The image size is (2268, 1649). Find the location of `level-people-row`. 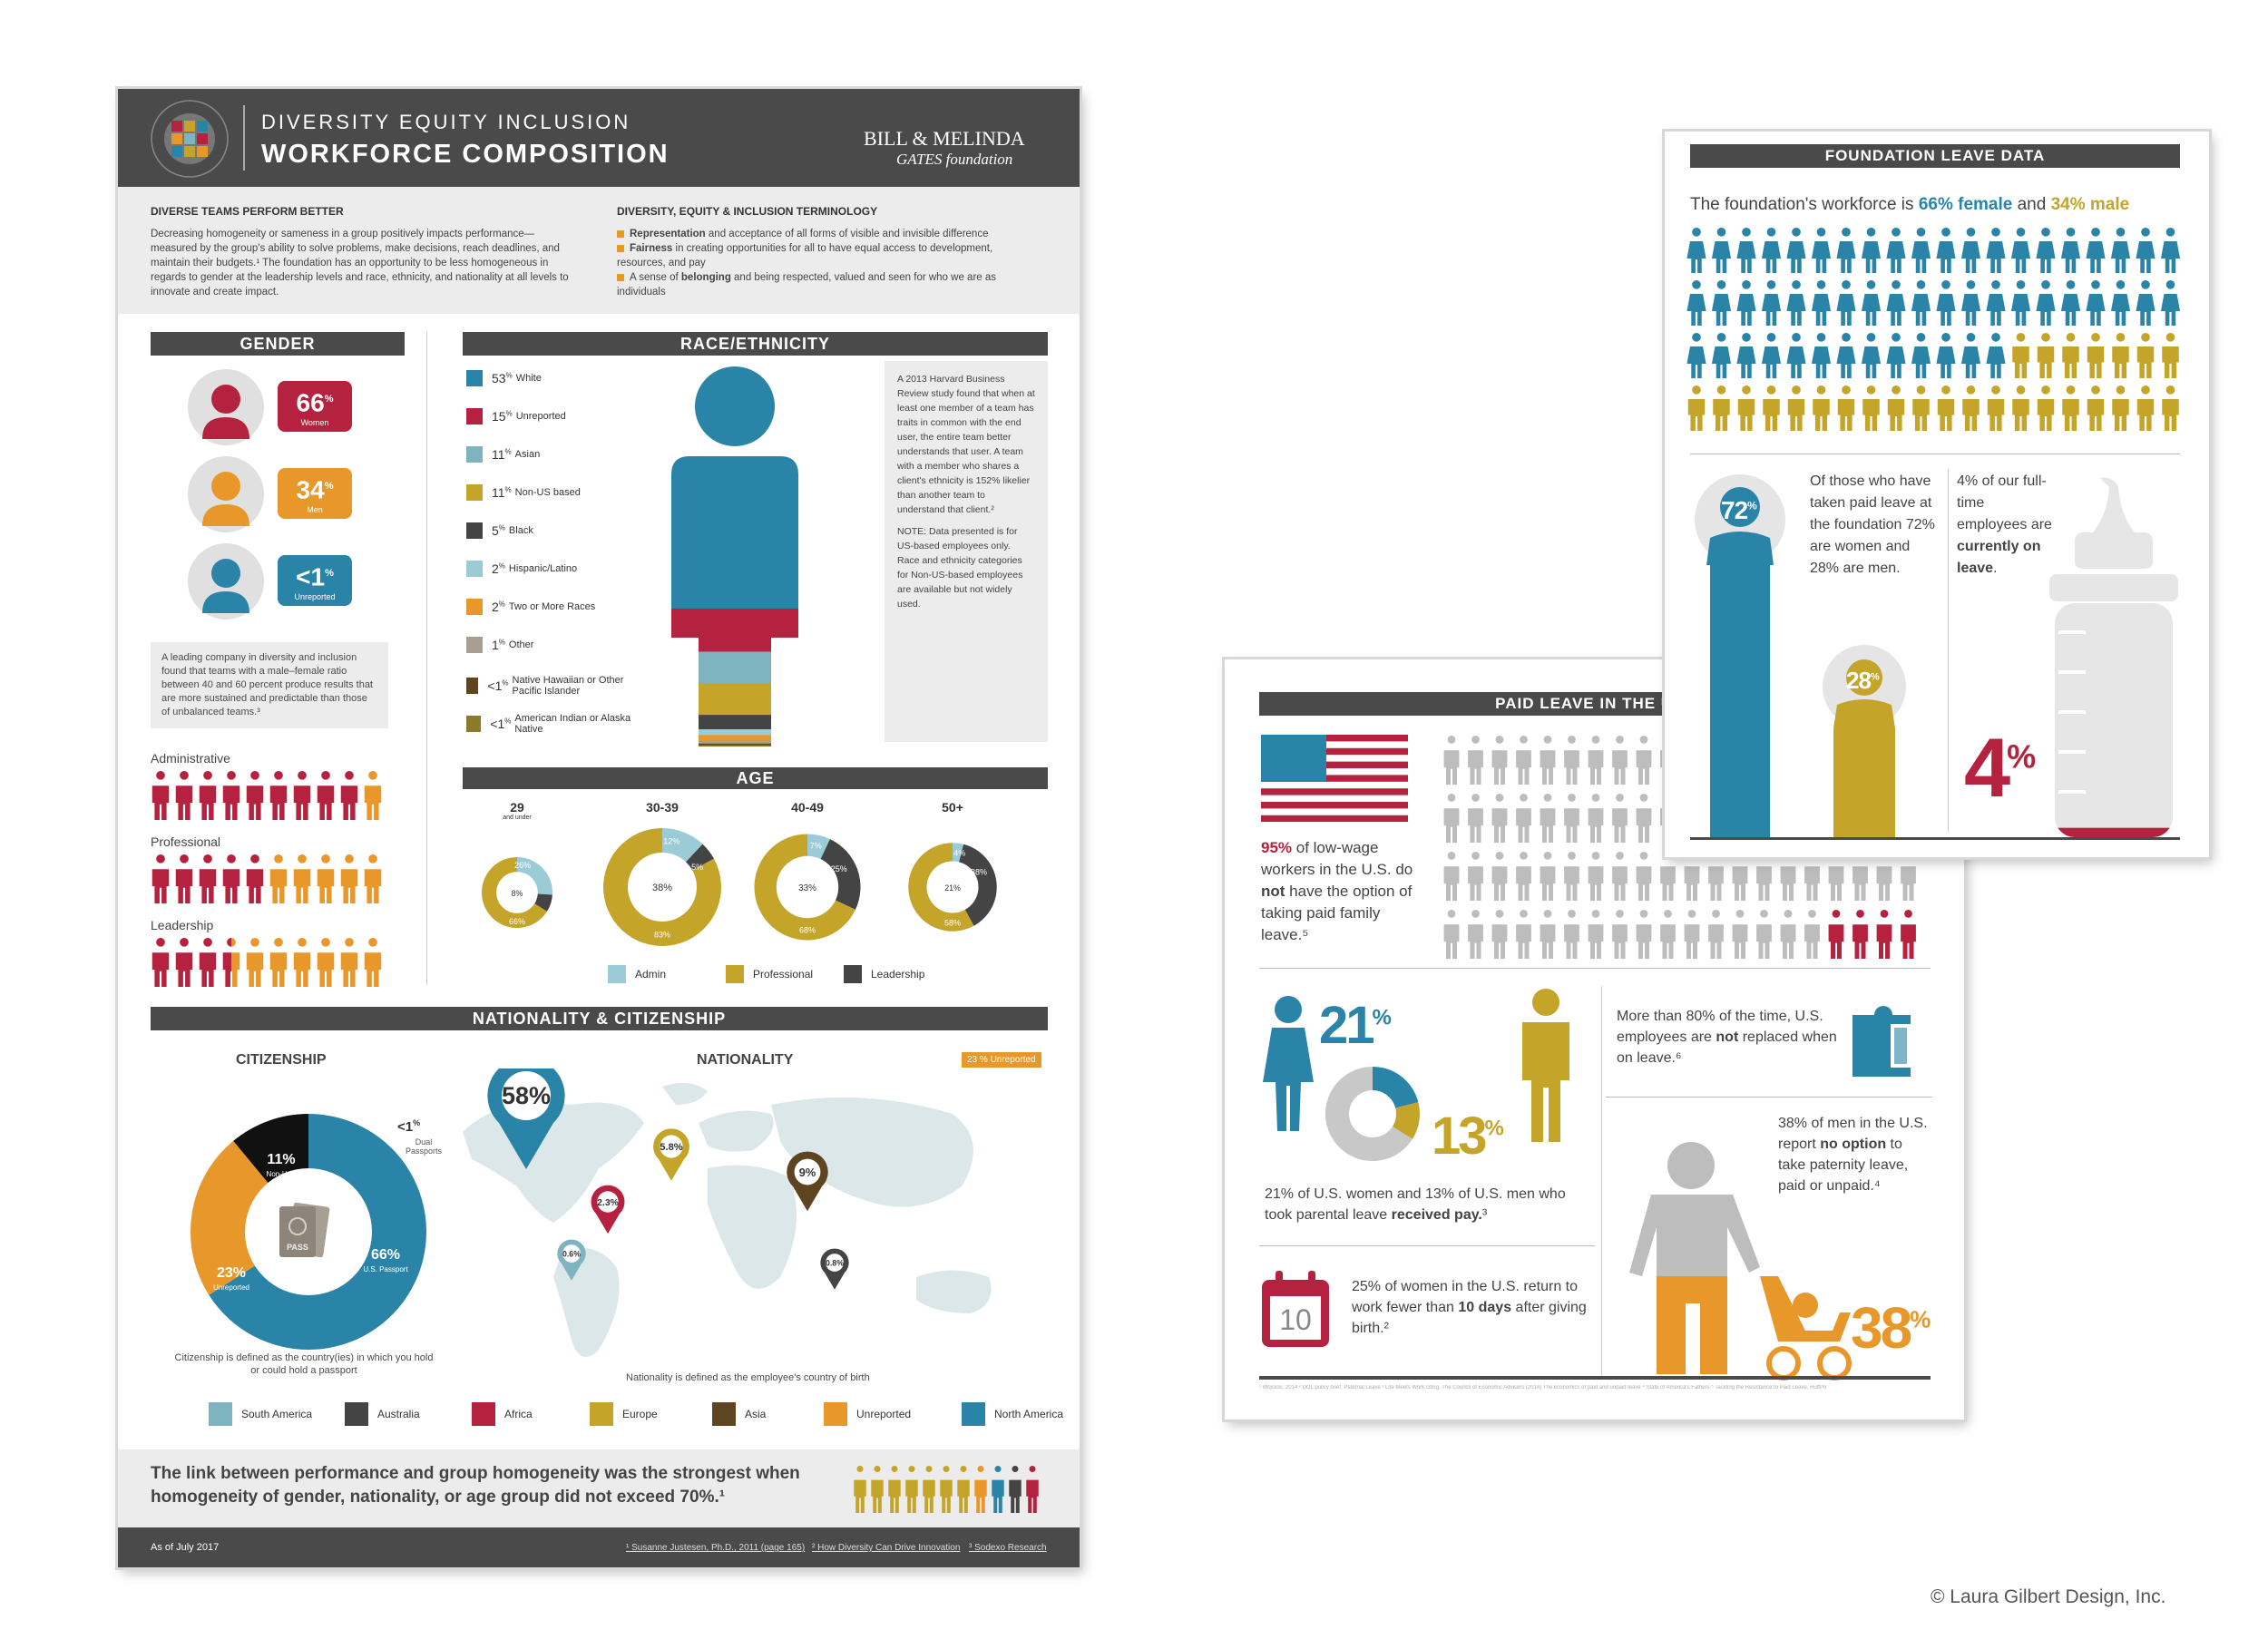

level-people-row is located at coordinates (267, 879).